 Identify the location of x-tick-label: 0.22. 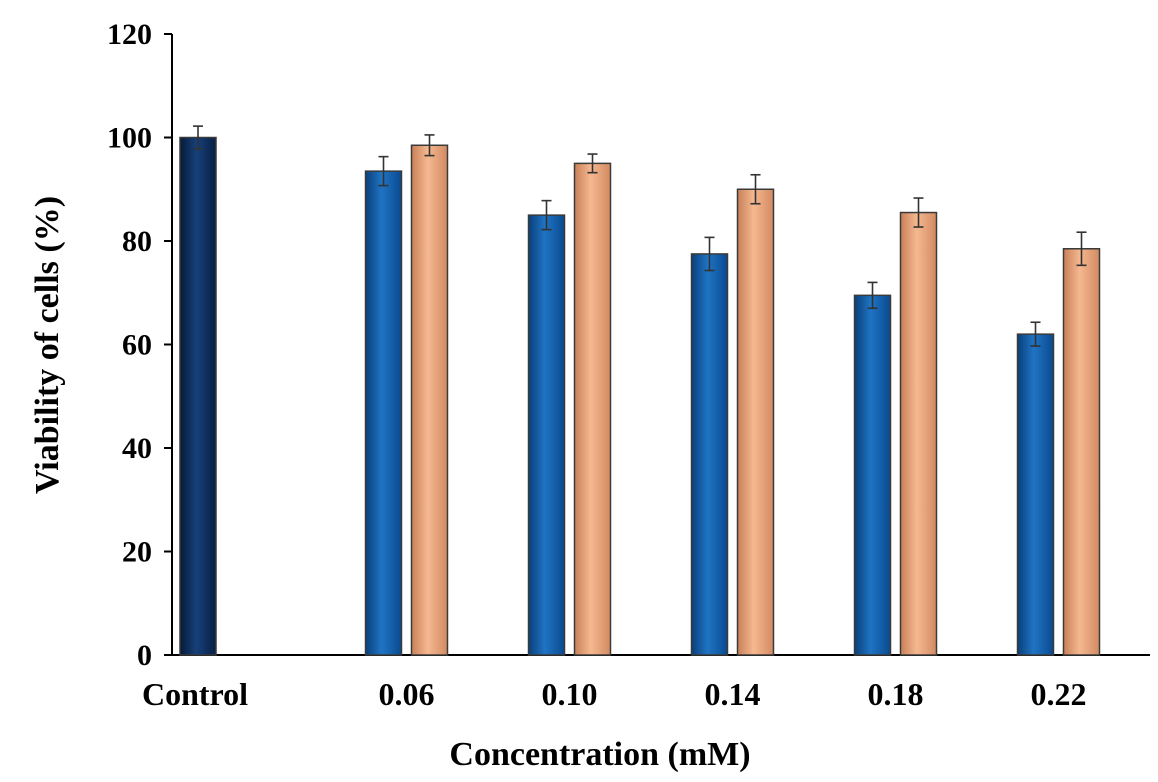
(1059, 694).